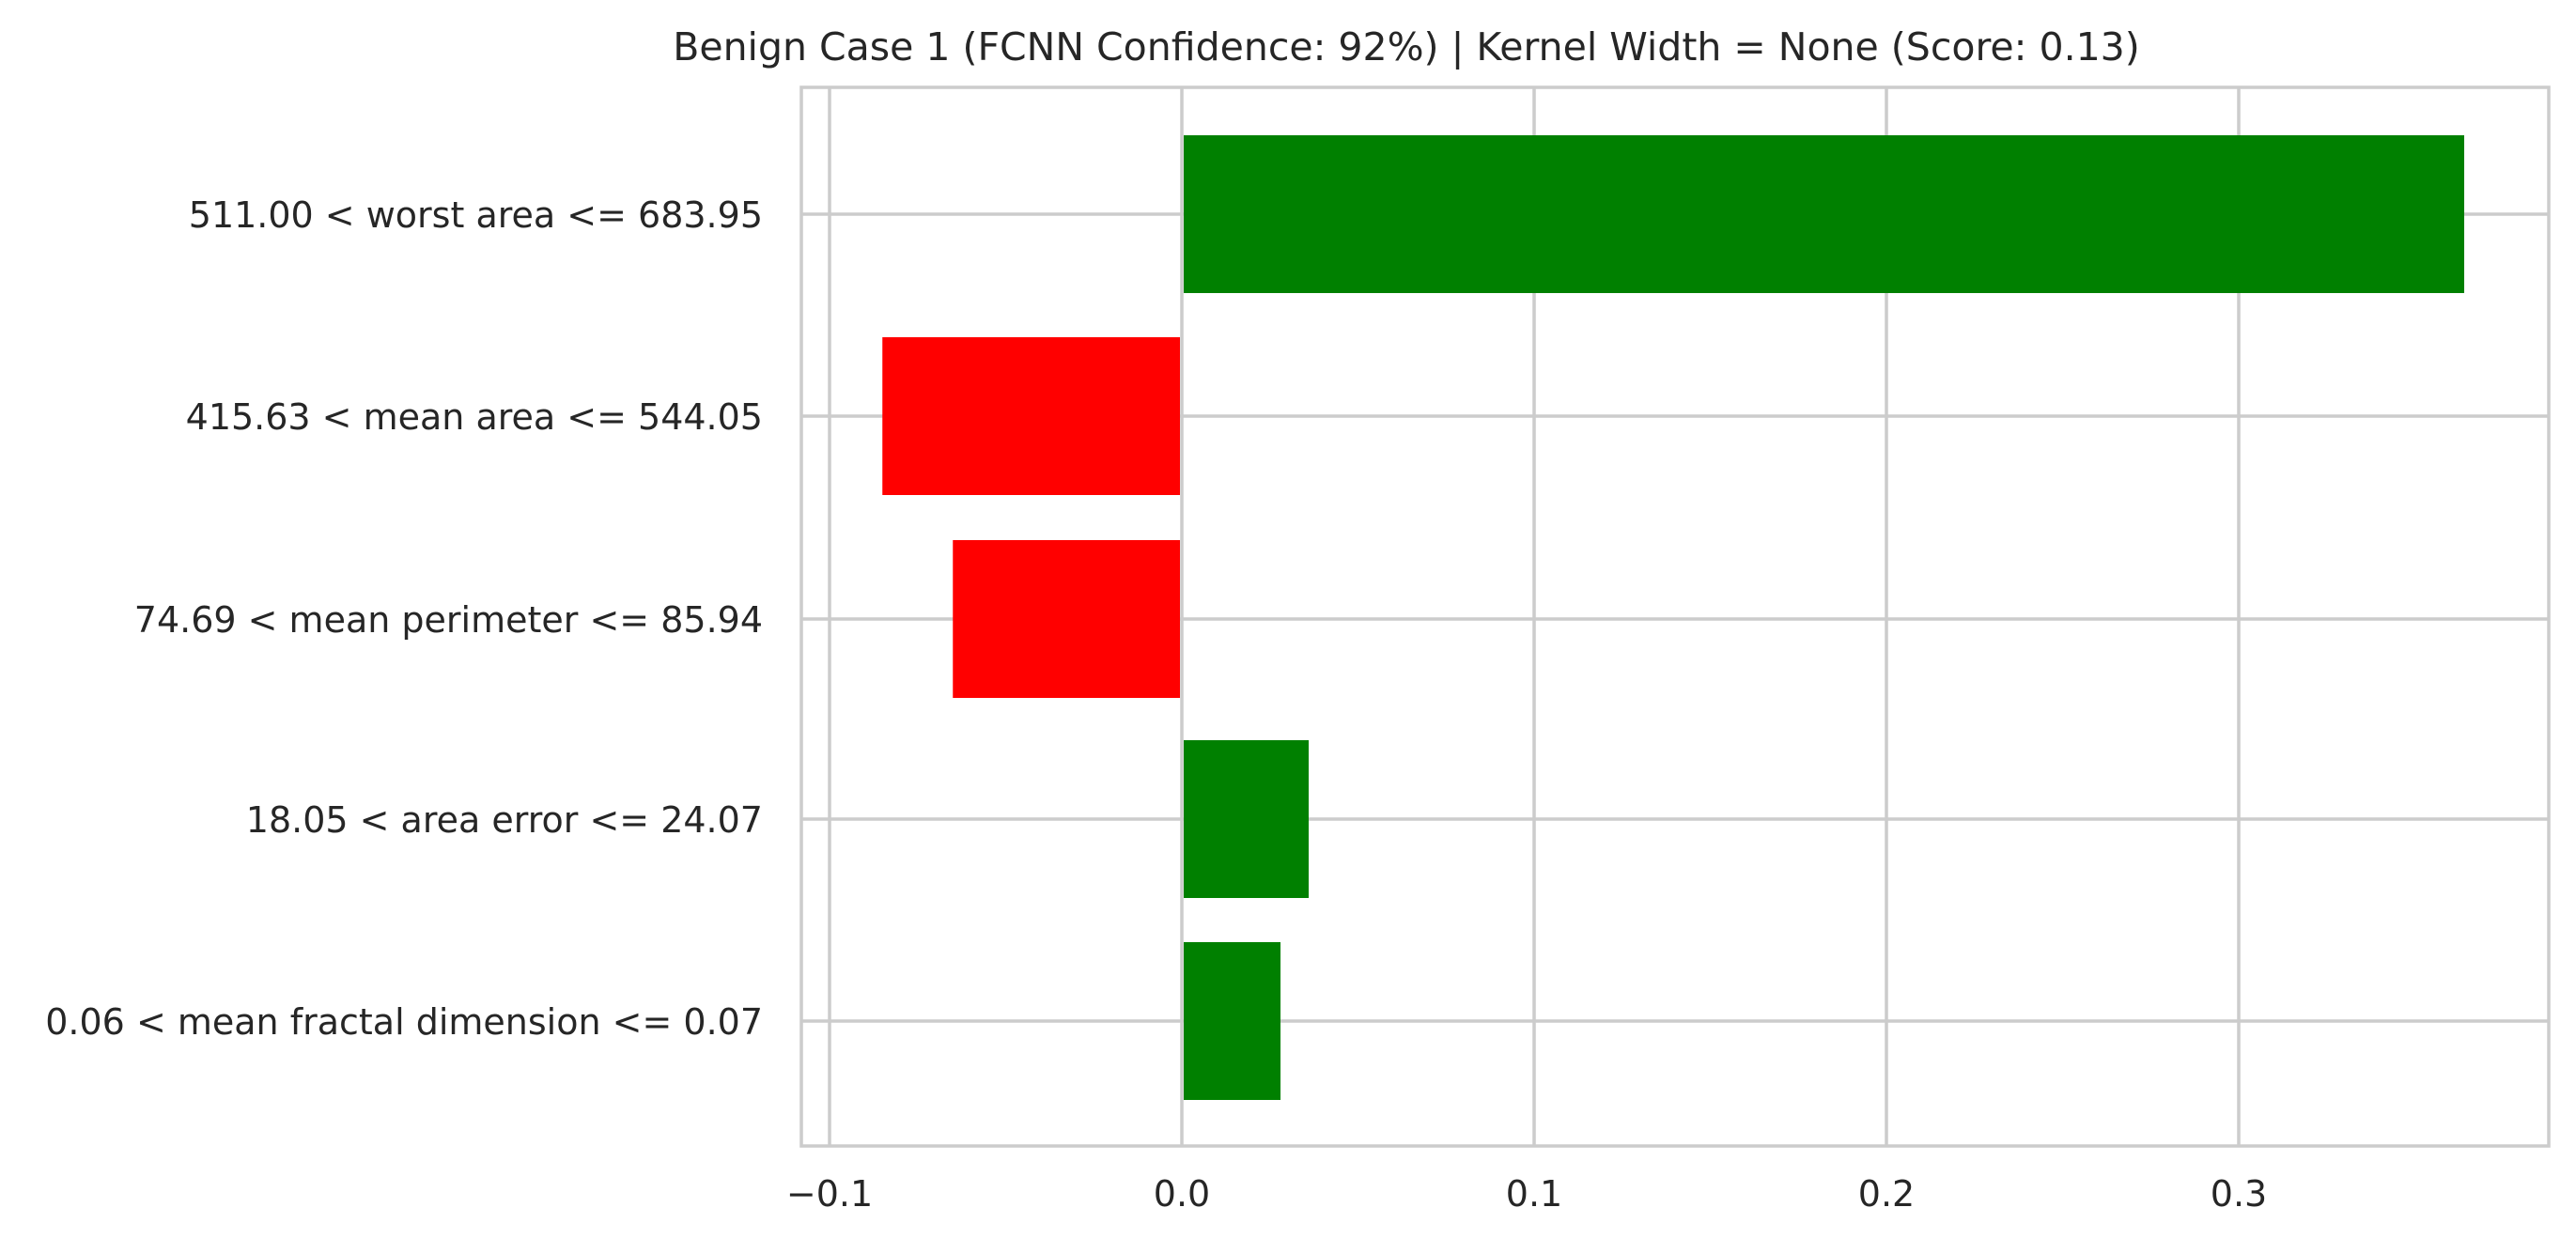  What do you see at coordinates (504, 820) in the screenshot?
I see `y-tick-label: 18.05 < area error <= 24.07` at bounding box center [504, 820].